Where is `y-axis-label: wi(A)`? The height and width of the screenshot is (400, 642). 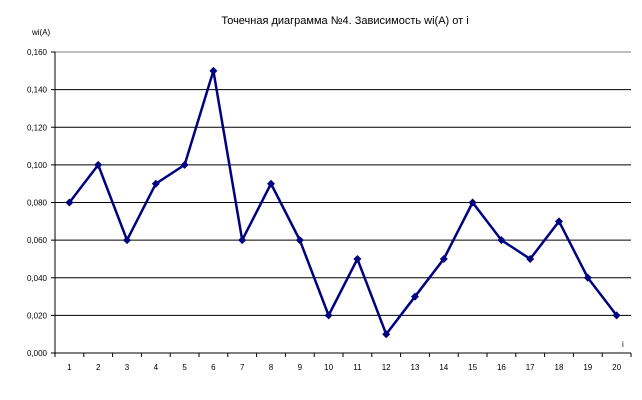
y-axis-label: wi(A) is located at coordinates (41, 32).